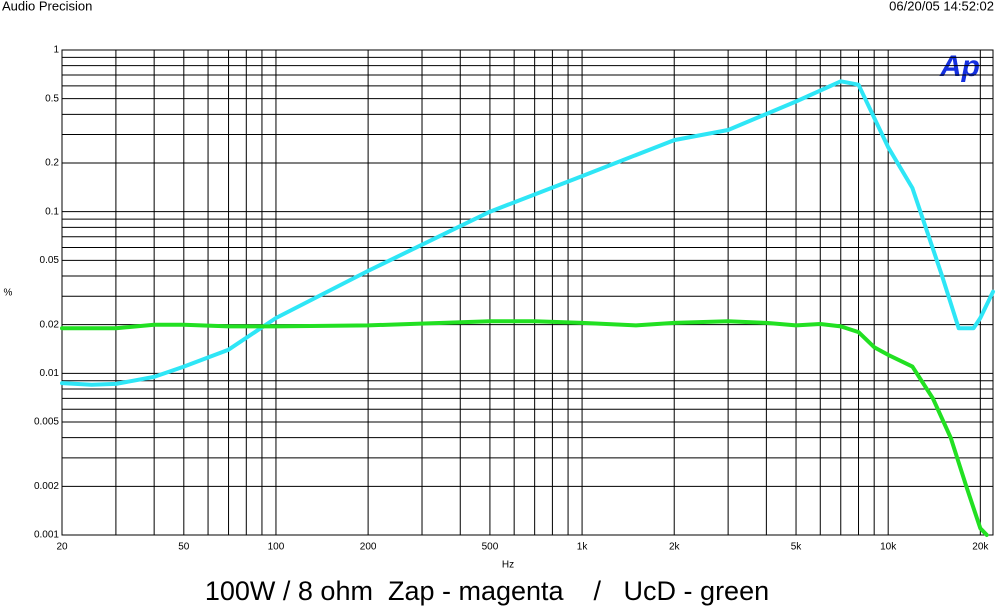 The image size is (996, 609). What do you see at coordinates (941, 6) in the screenshot?
I see `header-right: 06/20/05 14:52:02` at bounding box center [941, 6].